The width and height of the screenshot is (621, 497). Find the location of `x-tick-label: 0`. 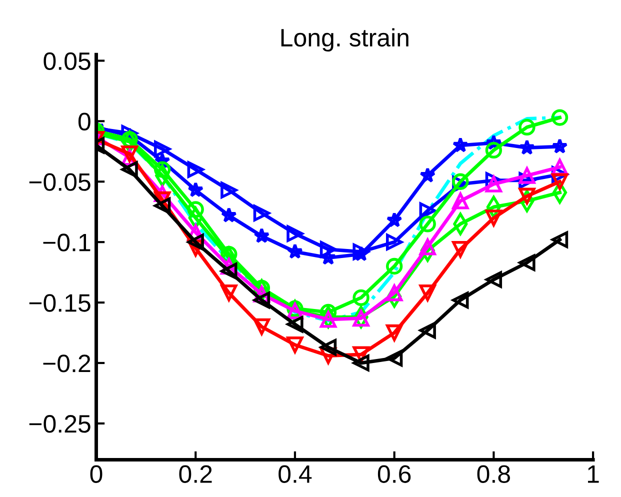

x-tick-label: 0 is located at coordinates (96, 474).